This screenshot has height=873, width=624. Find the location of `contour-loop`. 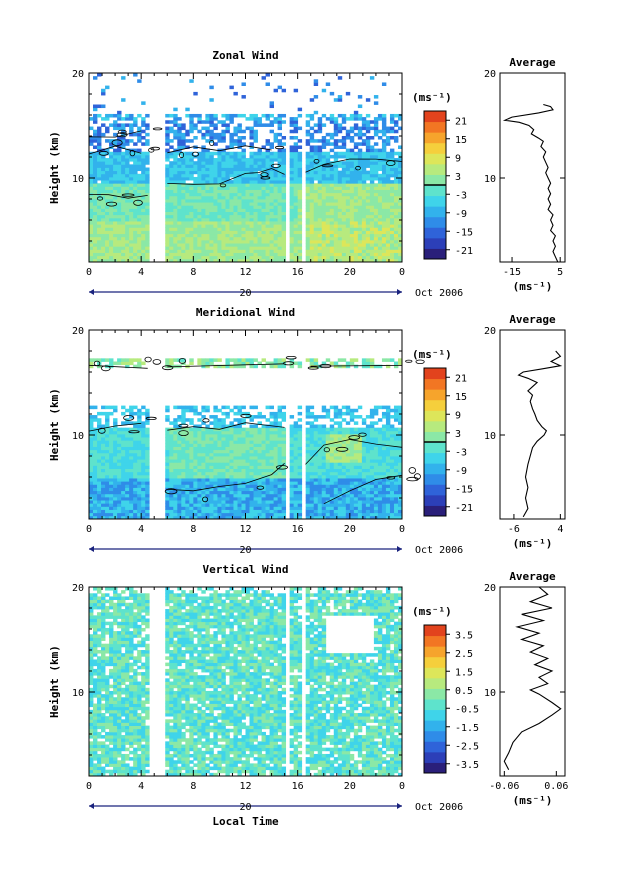

contour-loop is located at coordinates (117, 143).